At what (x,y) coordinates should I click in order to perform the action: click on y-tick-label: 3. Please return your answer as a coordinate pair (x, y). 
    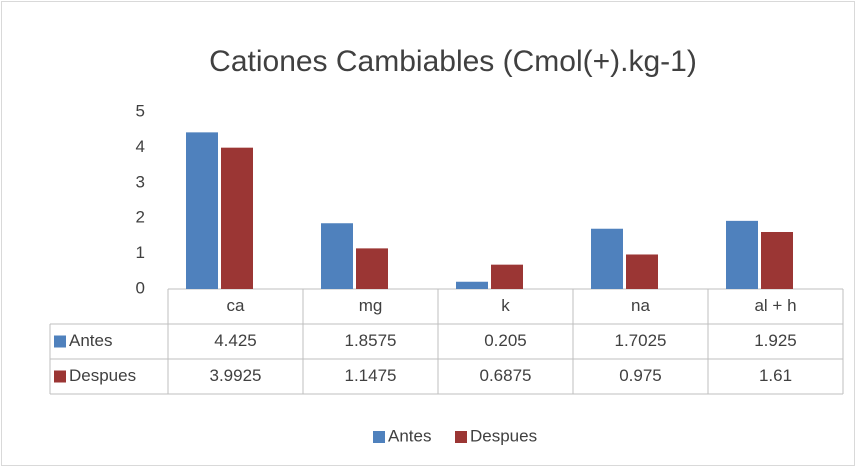
    Looking at the image, I should click on (140, 181).